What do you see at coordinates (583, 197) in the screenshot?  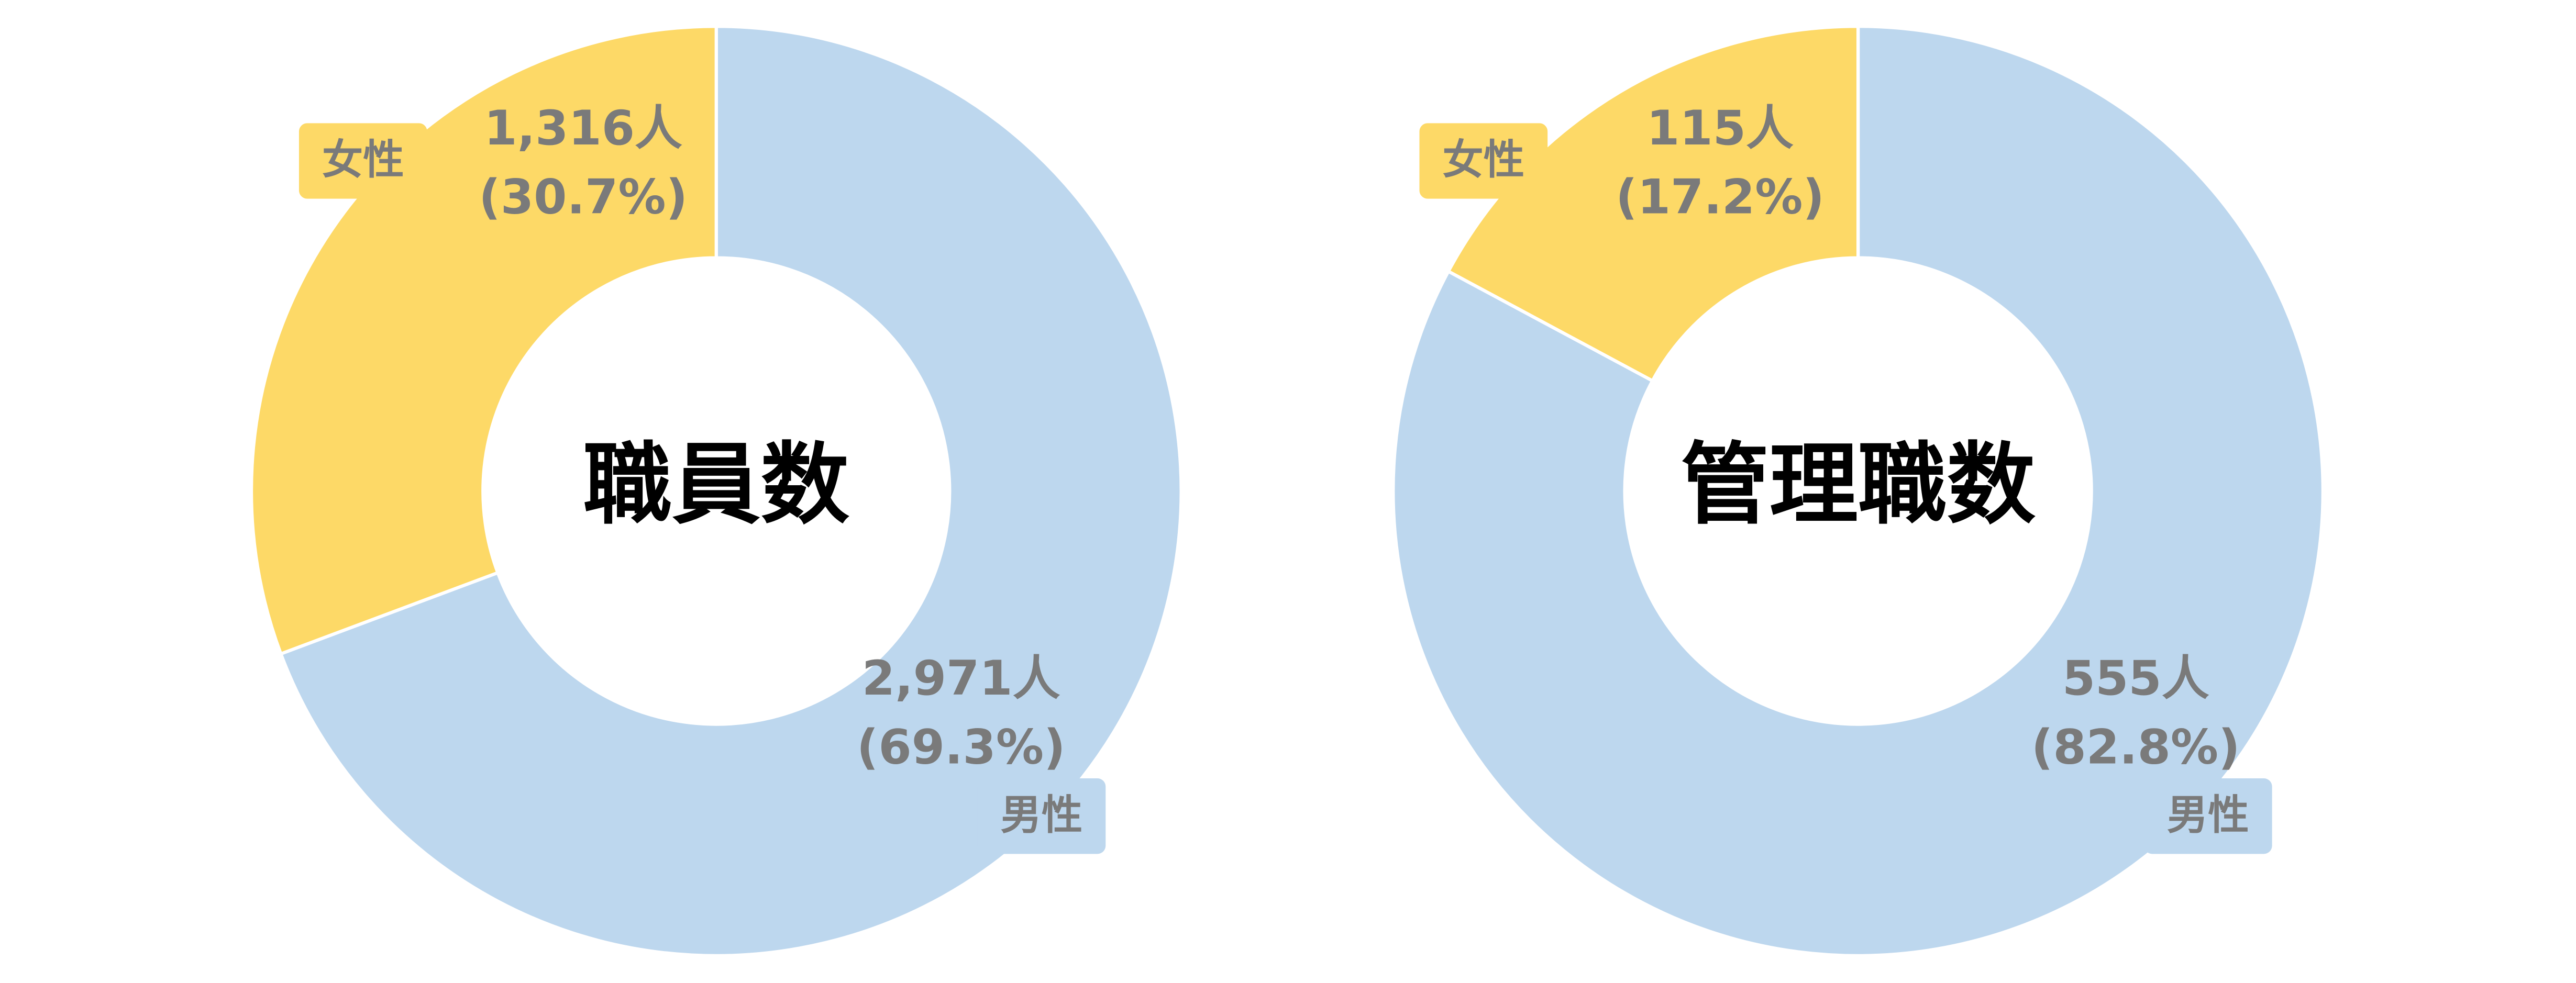 I see `percent-label: (30.7%)` at bounding box center [583, 197].